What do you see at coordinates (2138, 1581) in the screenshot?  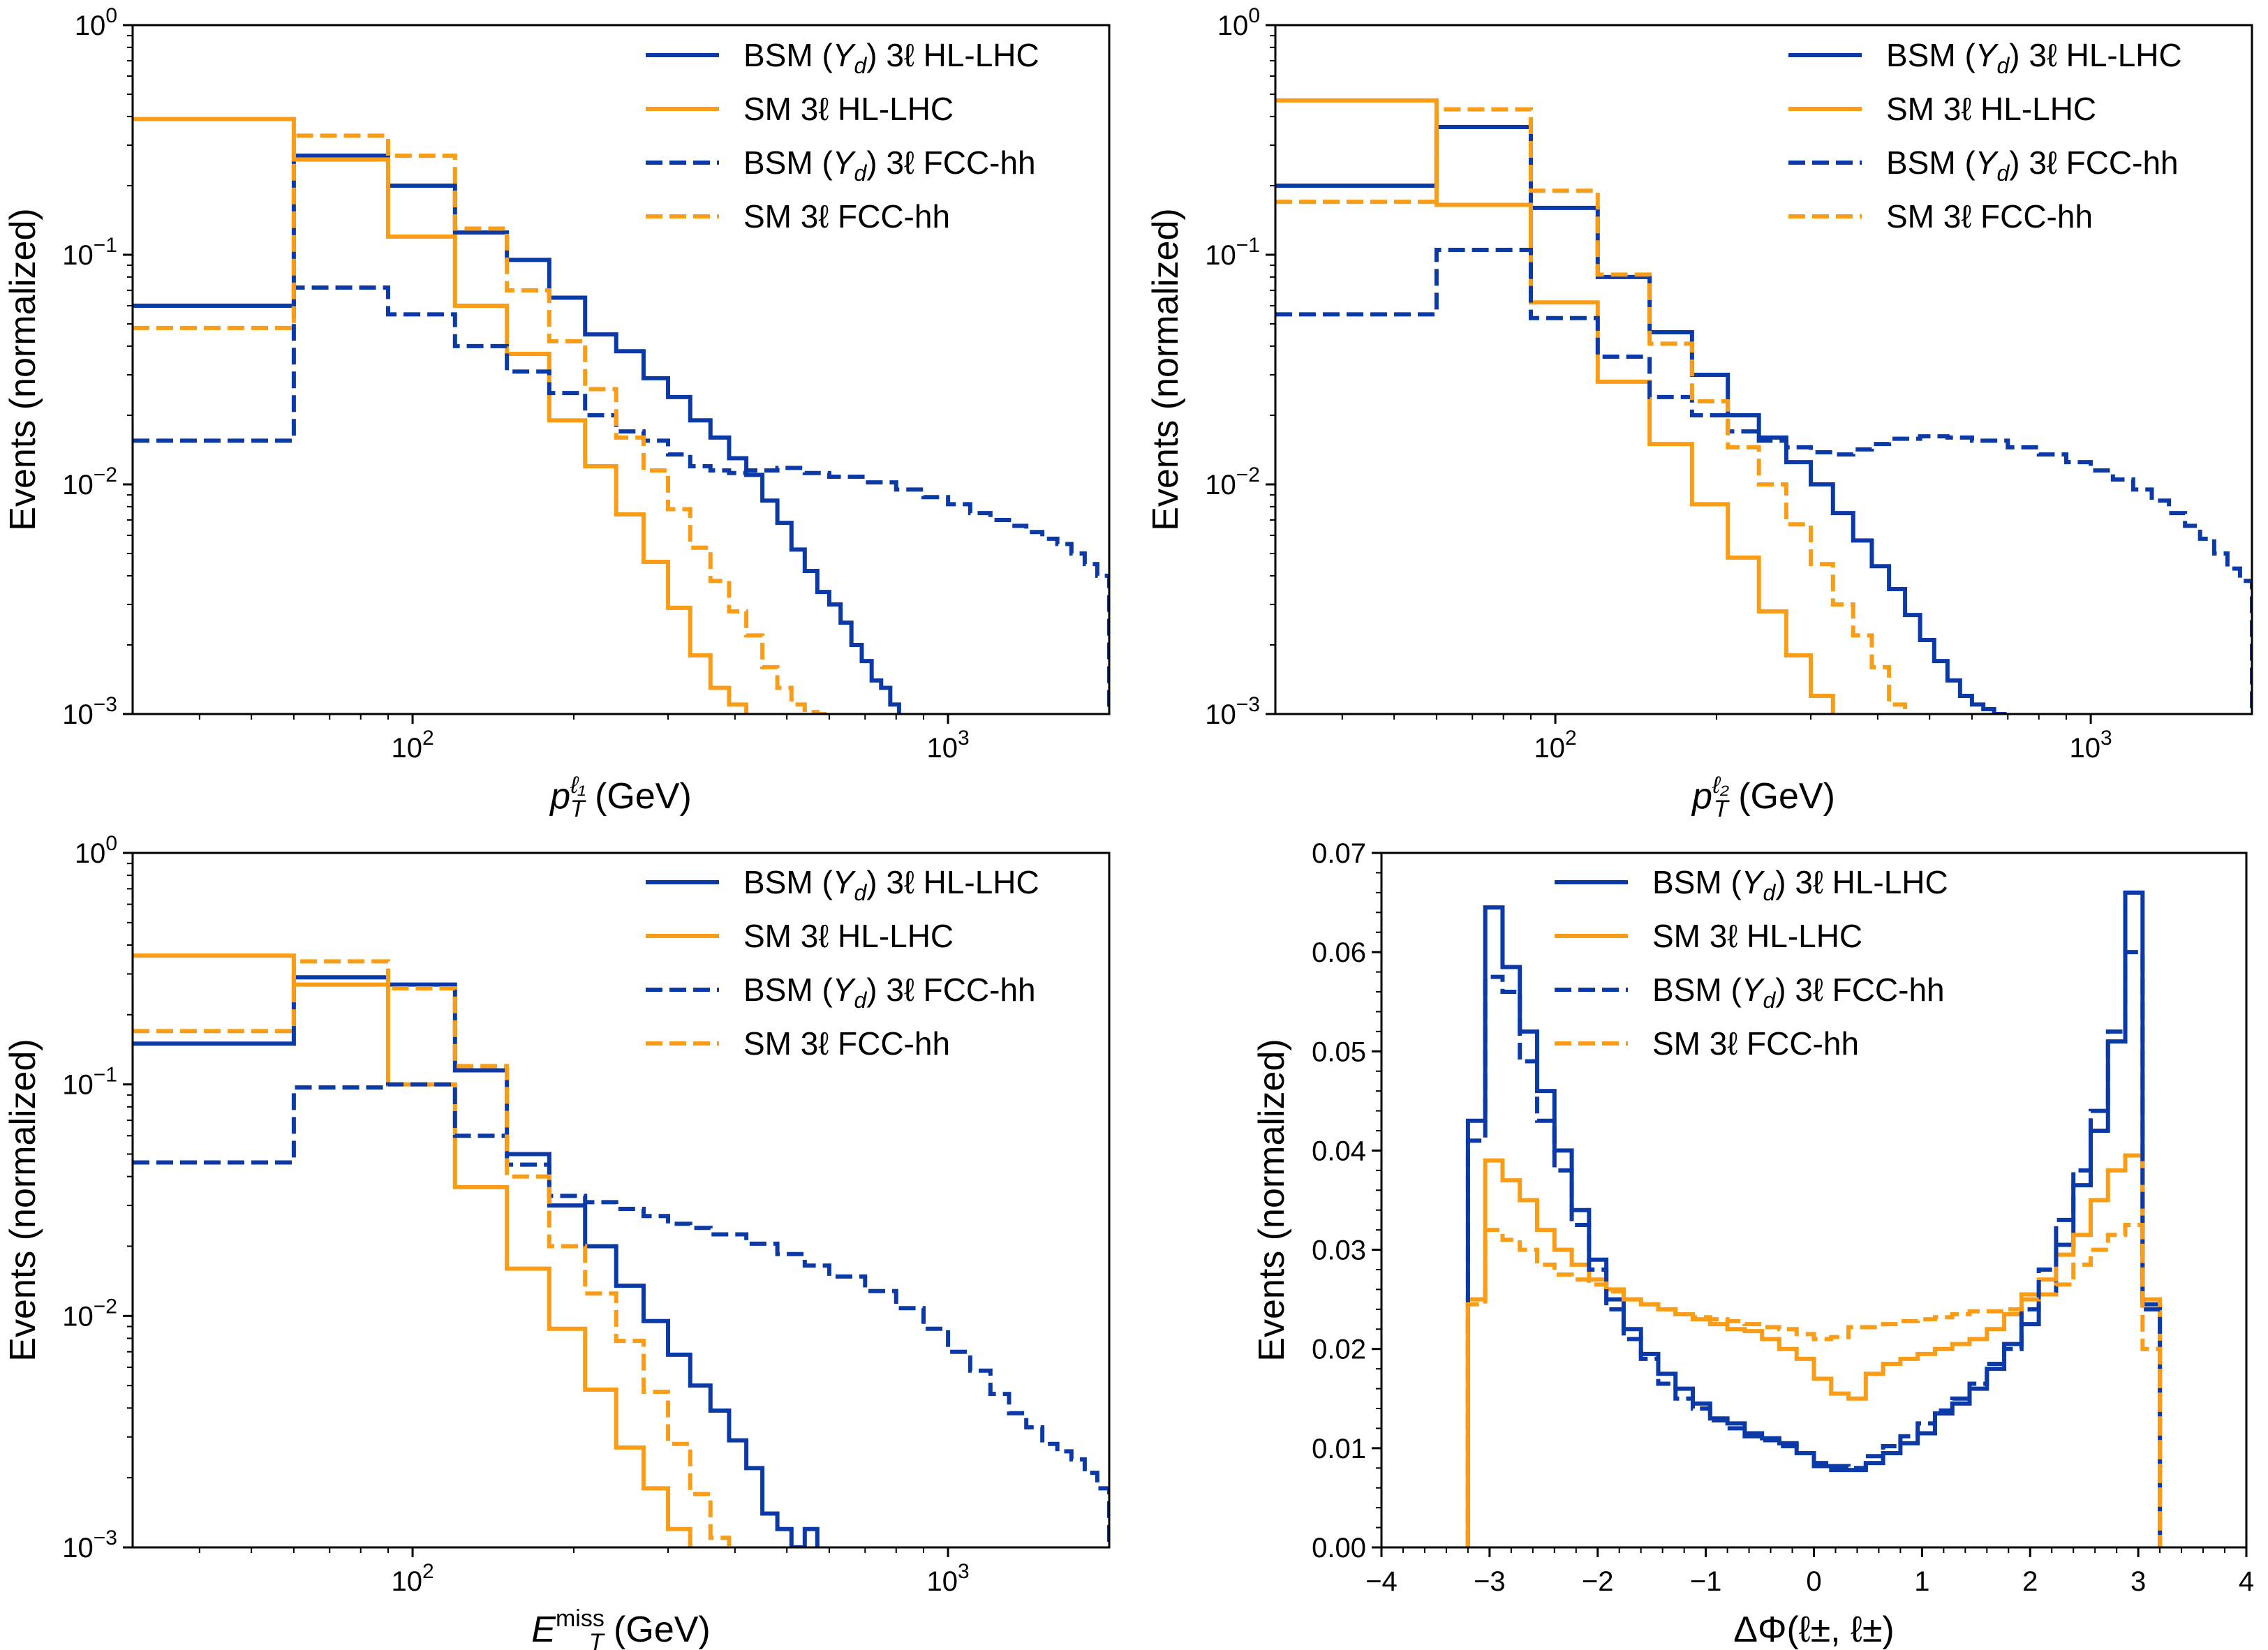 I see `x-tick-label: 3` at bounding box center [2138, 1581].